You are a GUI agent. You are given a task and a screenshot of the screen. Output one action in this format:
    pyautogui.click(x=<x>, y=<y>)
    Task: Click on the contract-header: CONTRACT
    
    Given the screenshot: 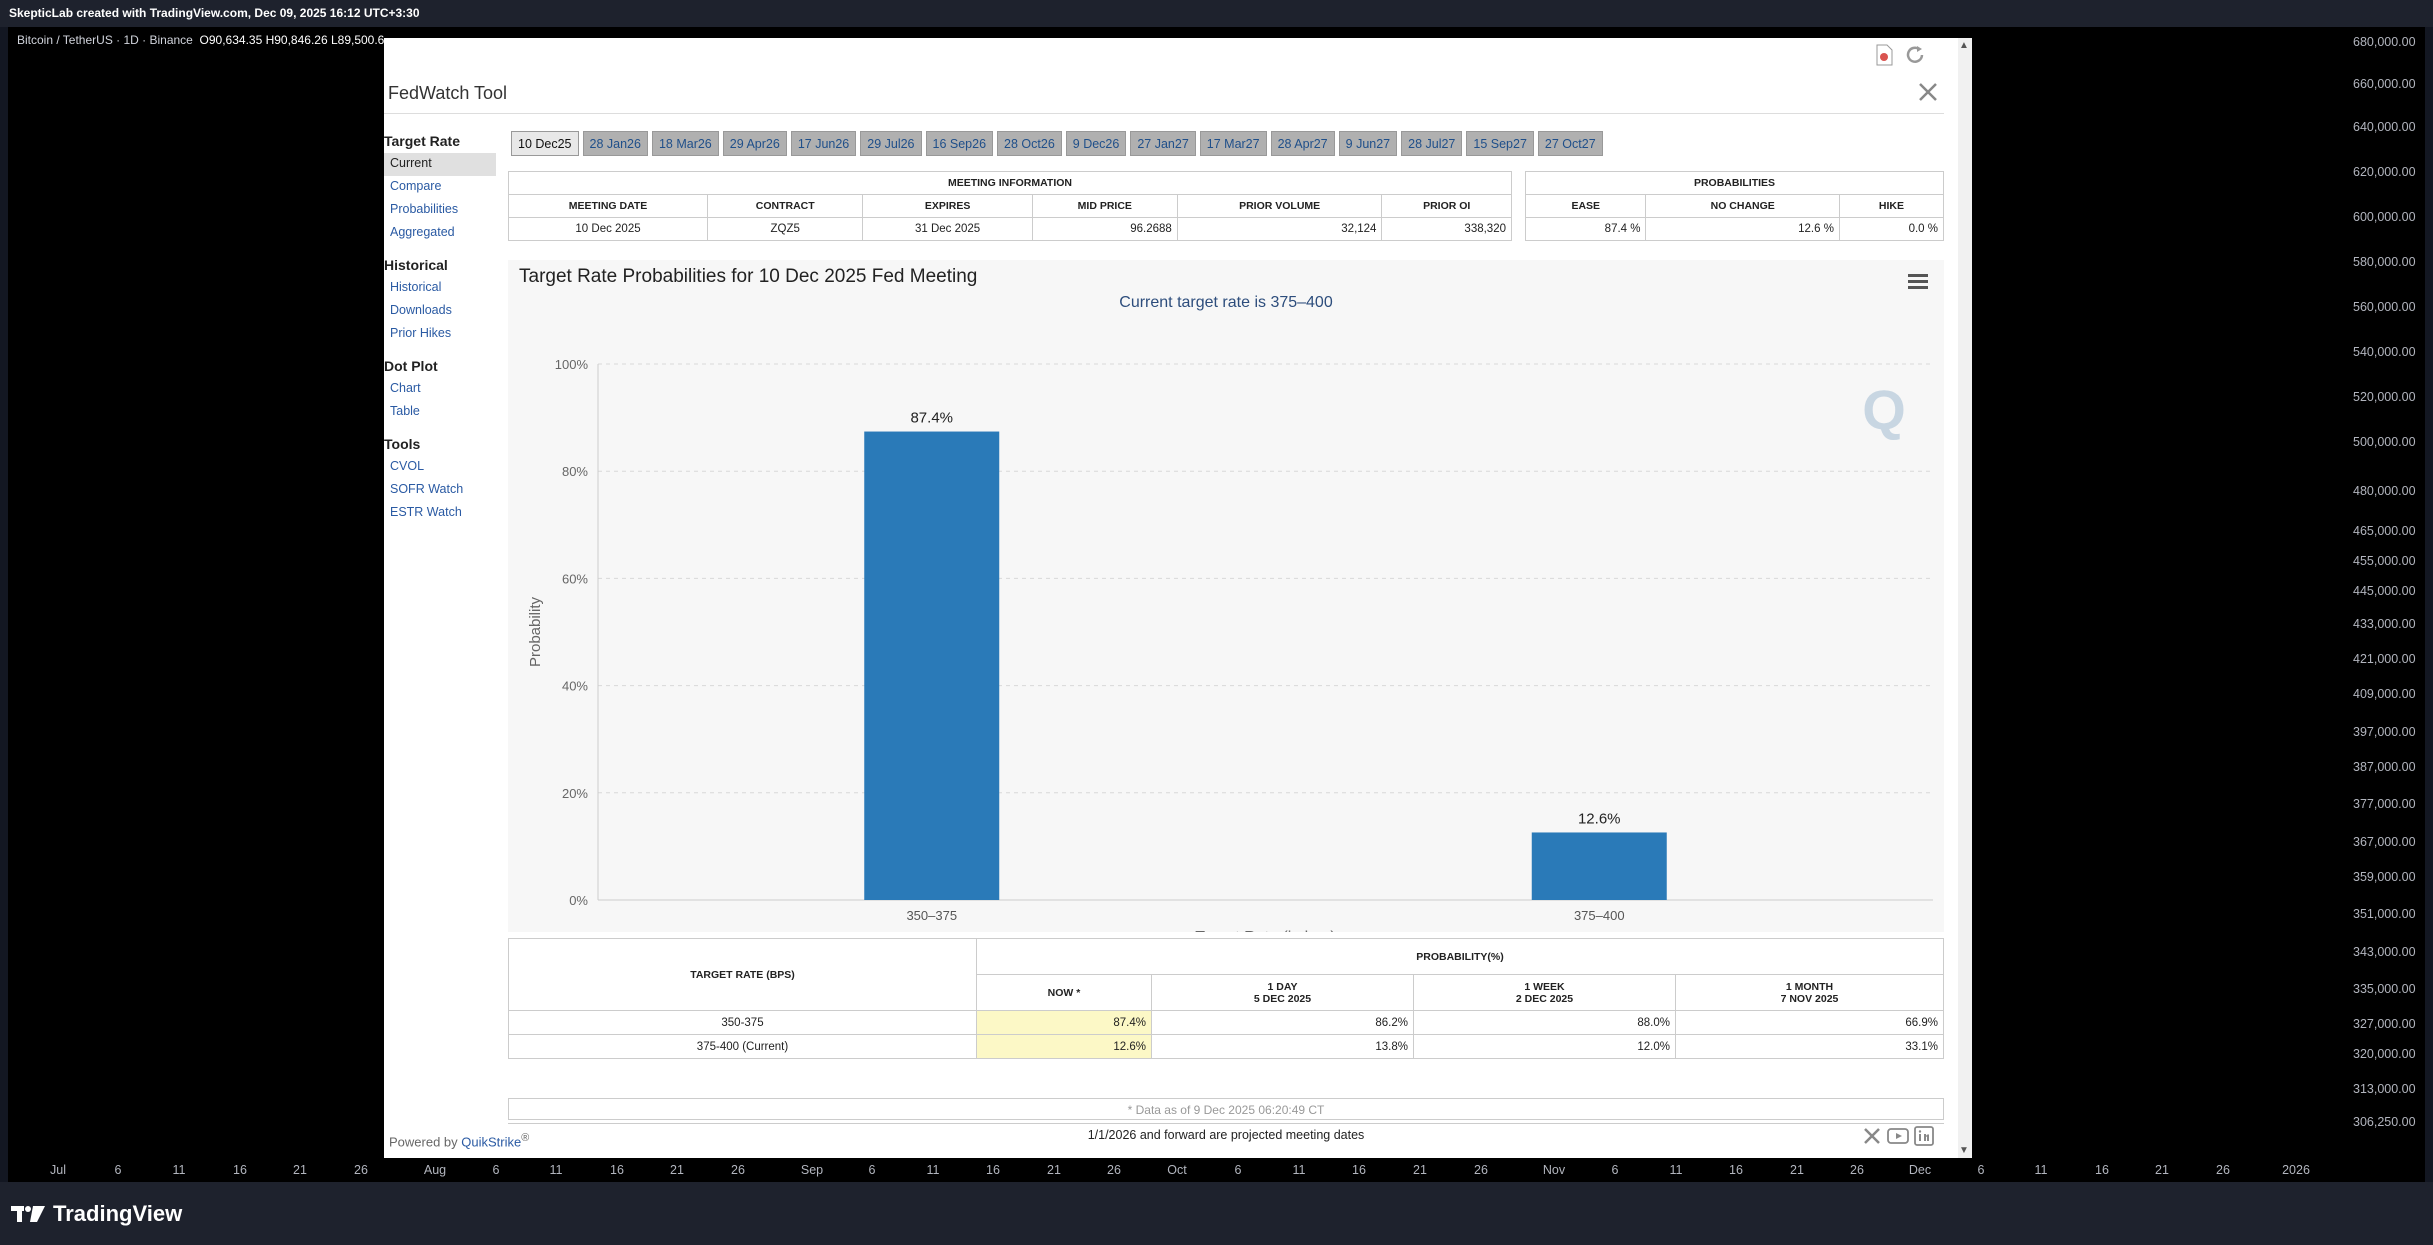 What is the action you would take?
    pyautogui.click(x=785, y=206)
    